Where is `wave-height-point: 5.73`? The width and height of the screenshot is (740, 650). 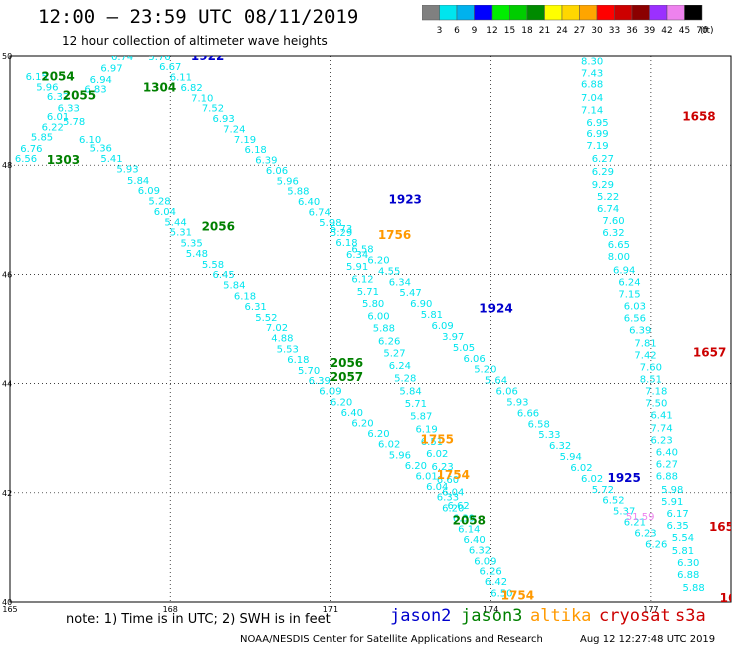
wave-height-point: 5.73 is located at coordinates (341, 229).